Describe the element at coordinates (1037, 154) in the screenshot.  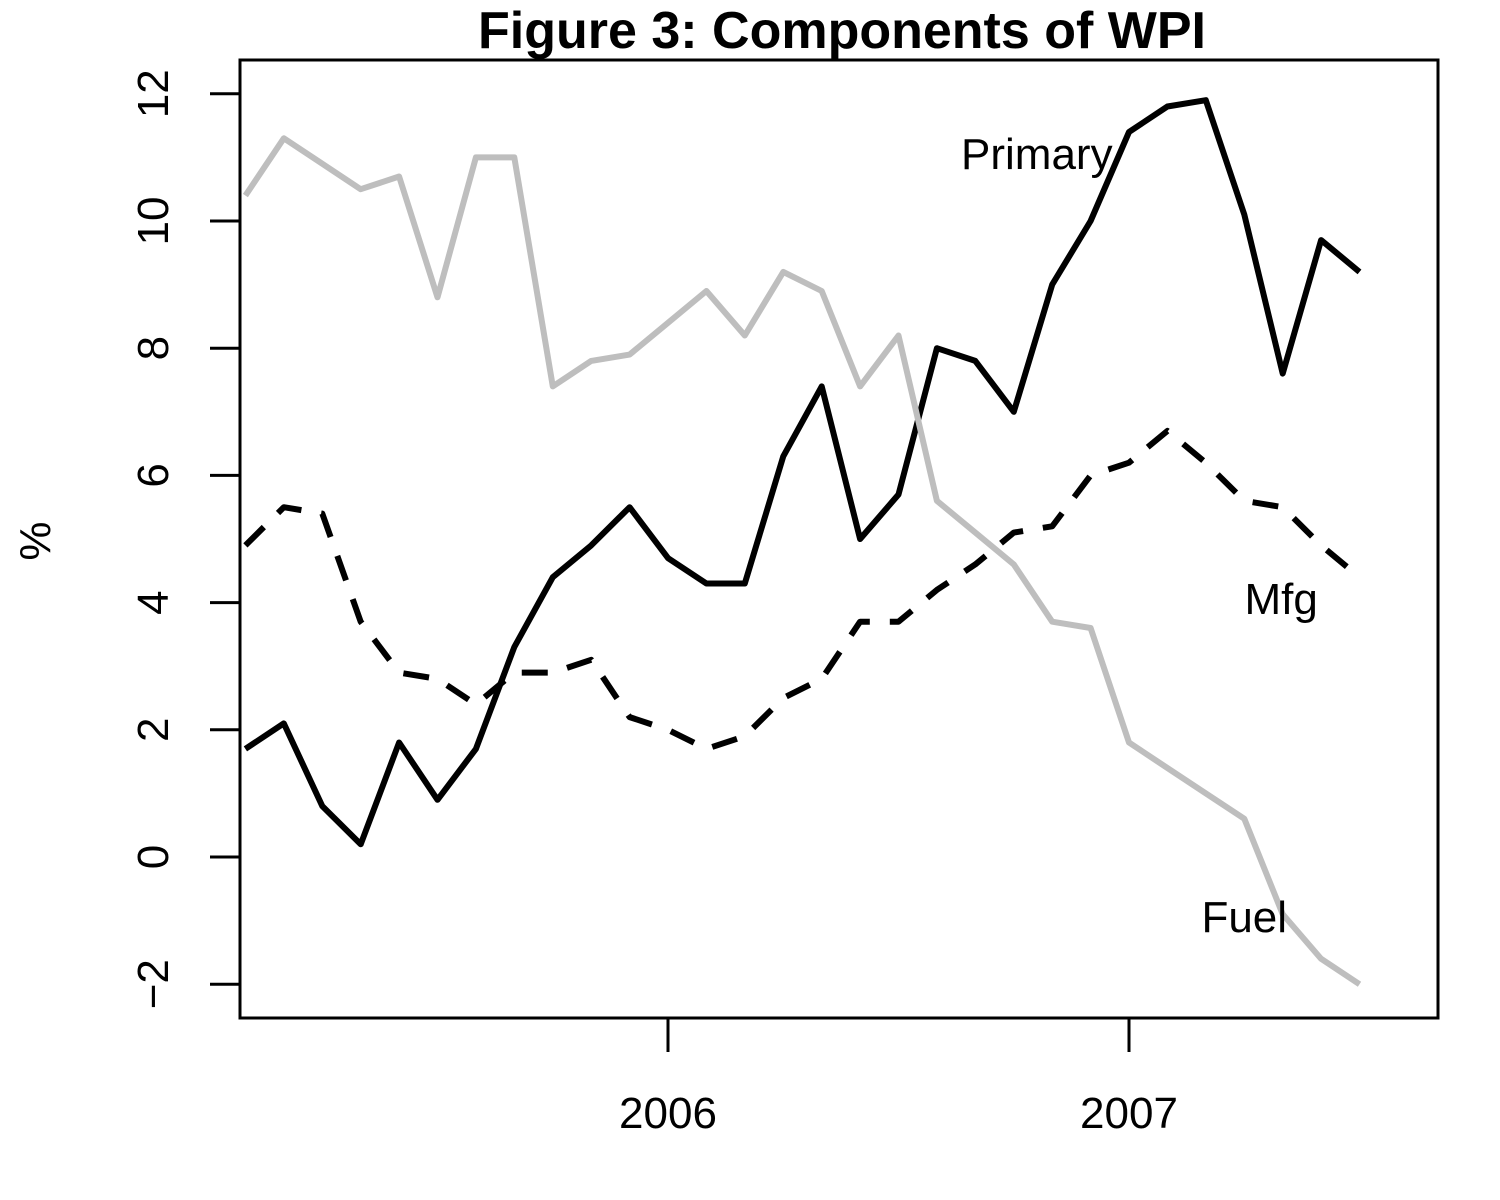
I see `series-annotation-primary: Primary` at that location.